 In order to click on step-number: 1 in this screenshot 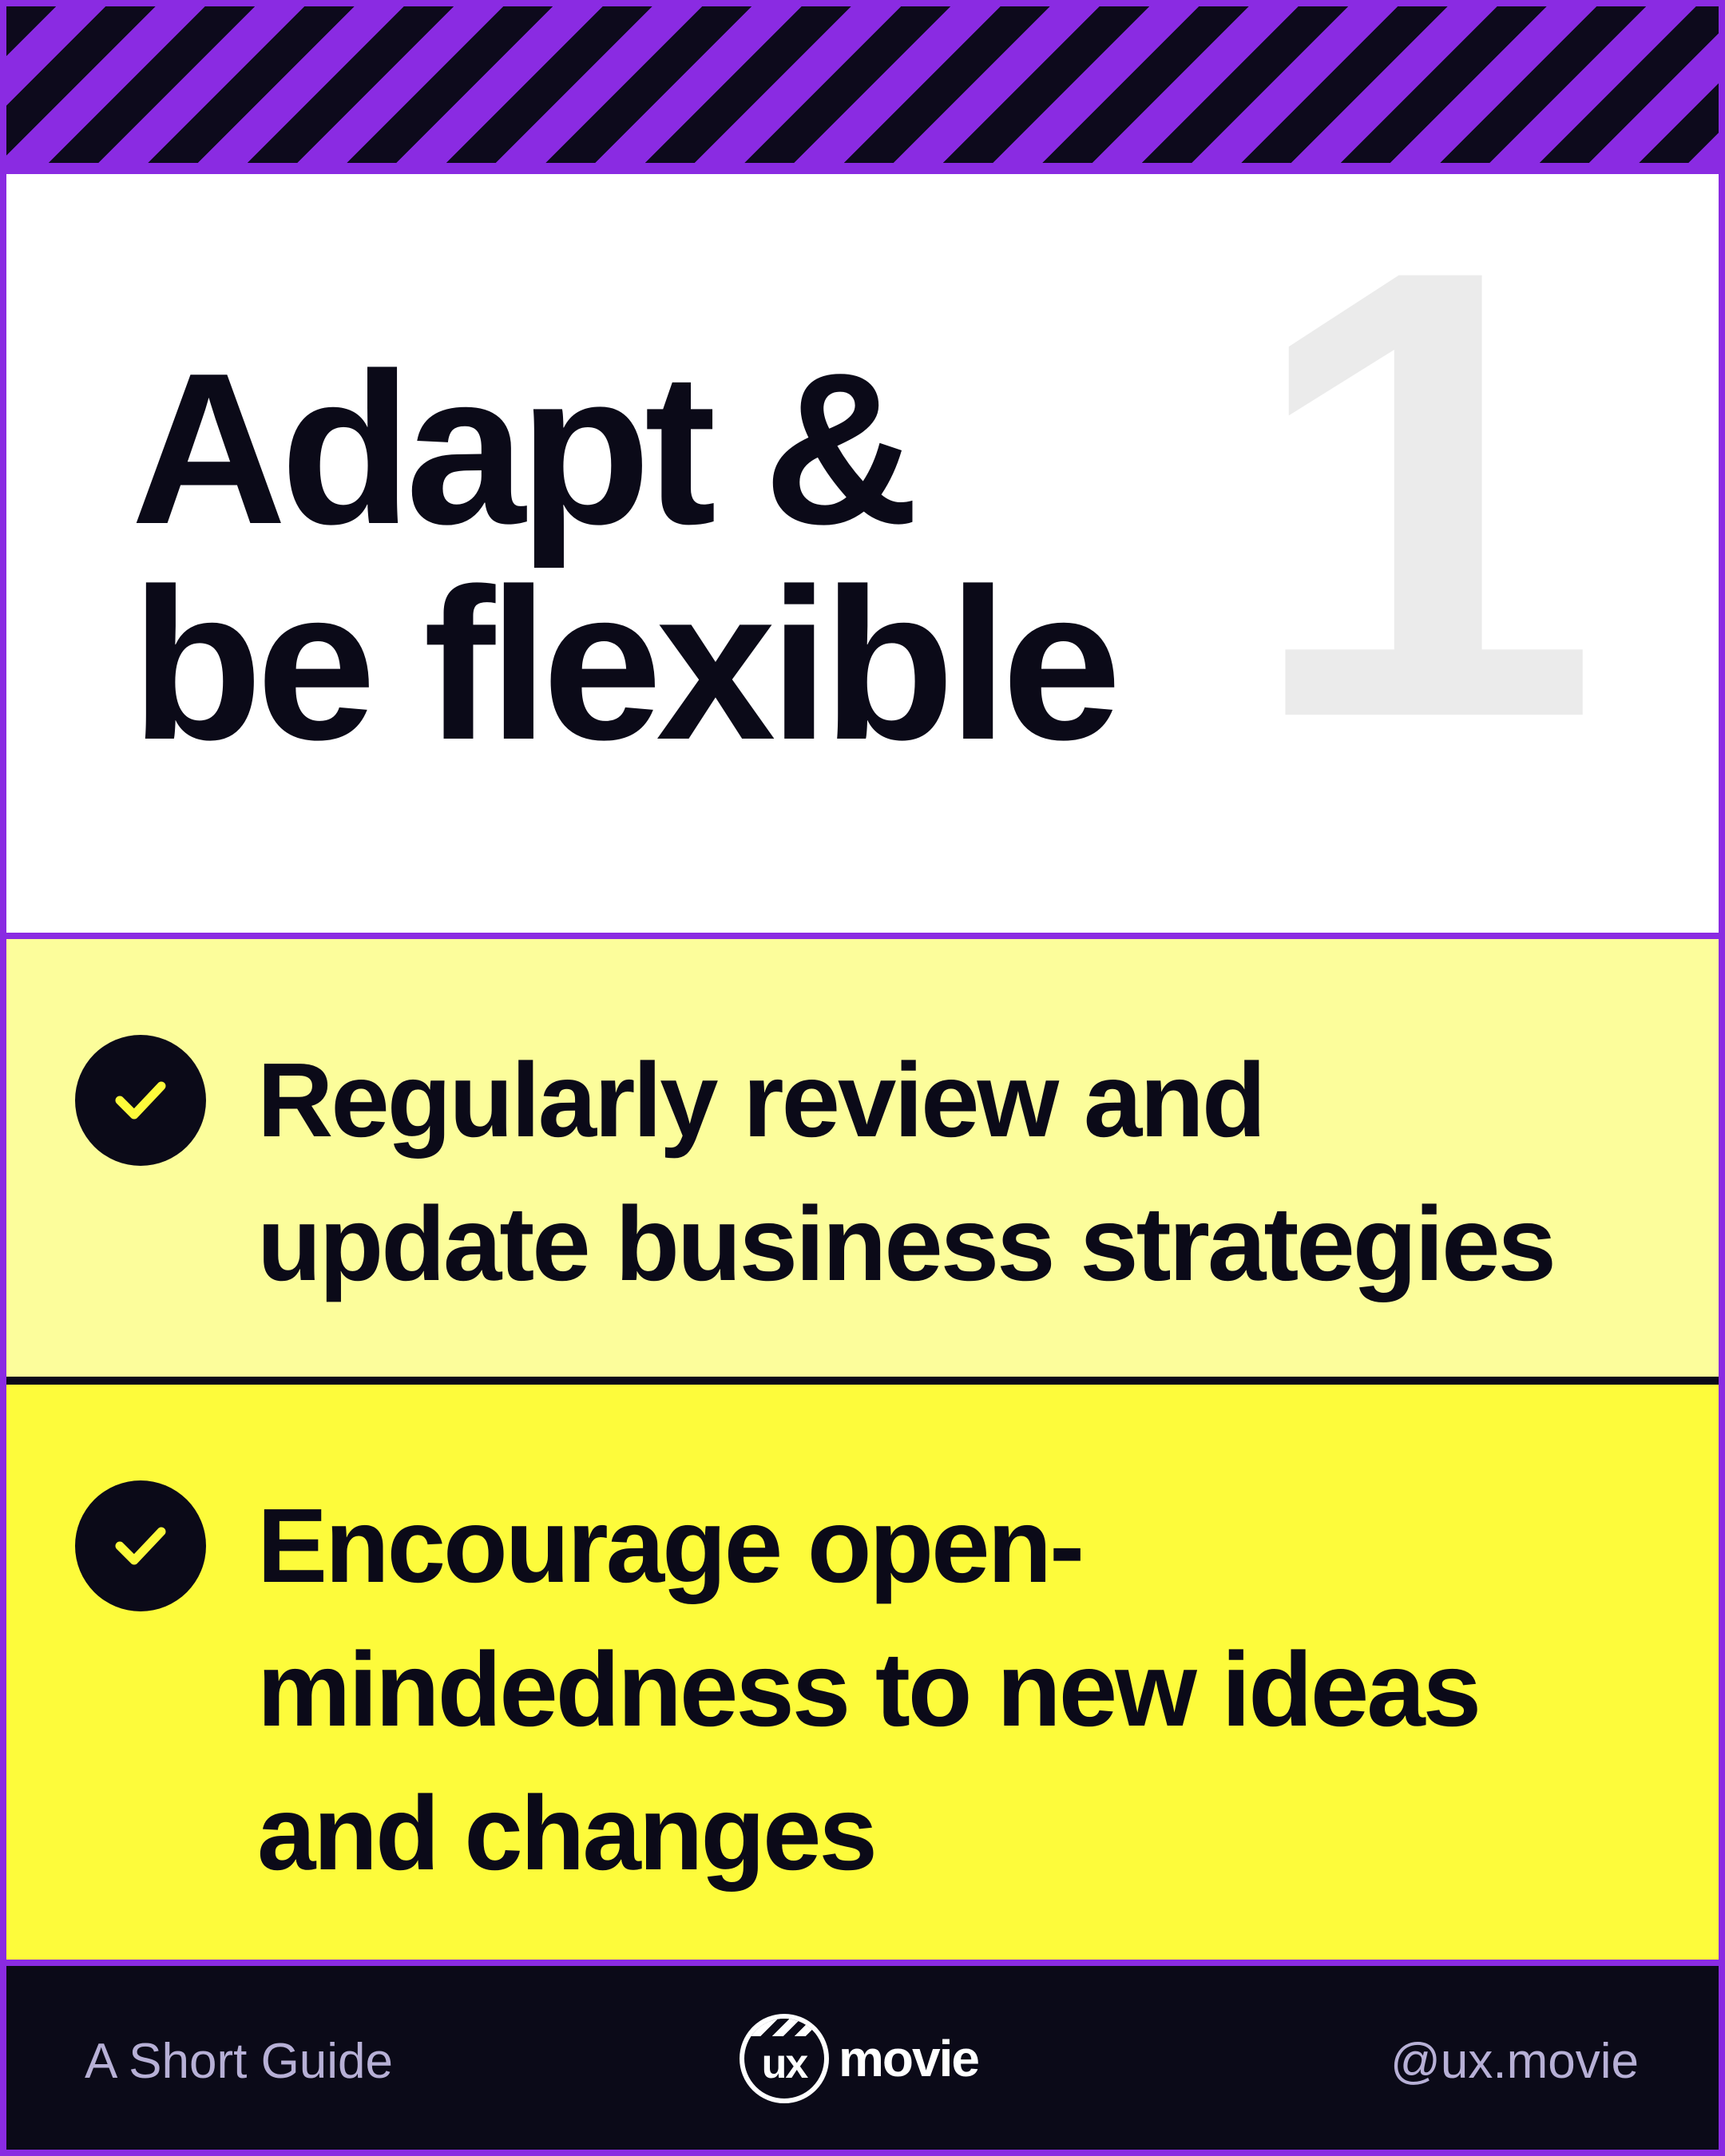, I will do `click(1423, 512)`.